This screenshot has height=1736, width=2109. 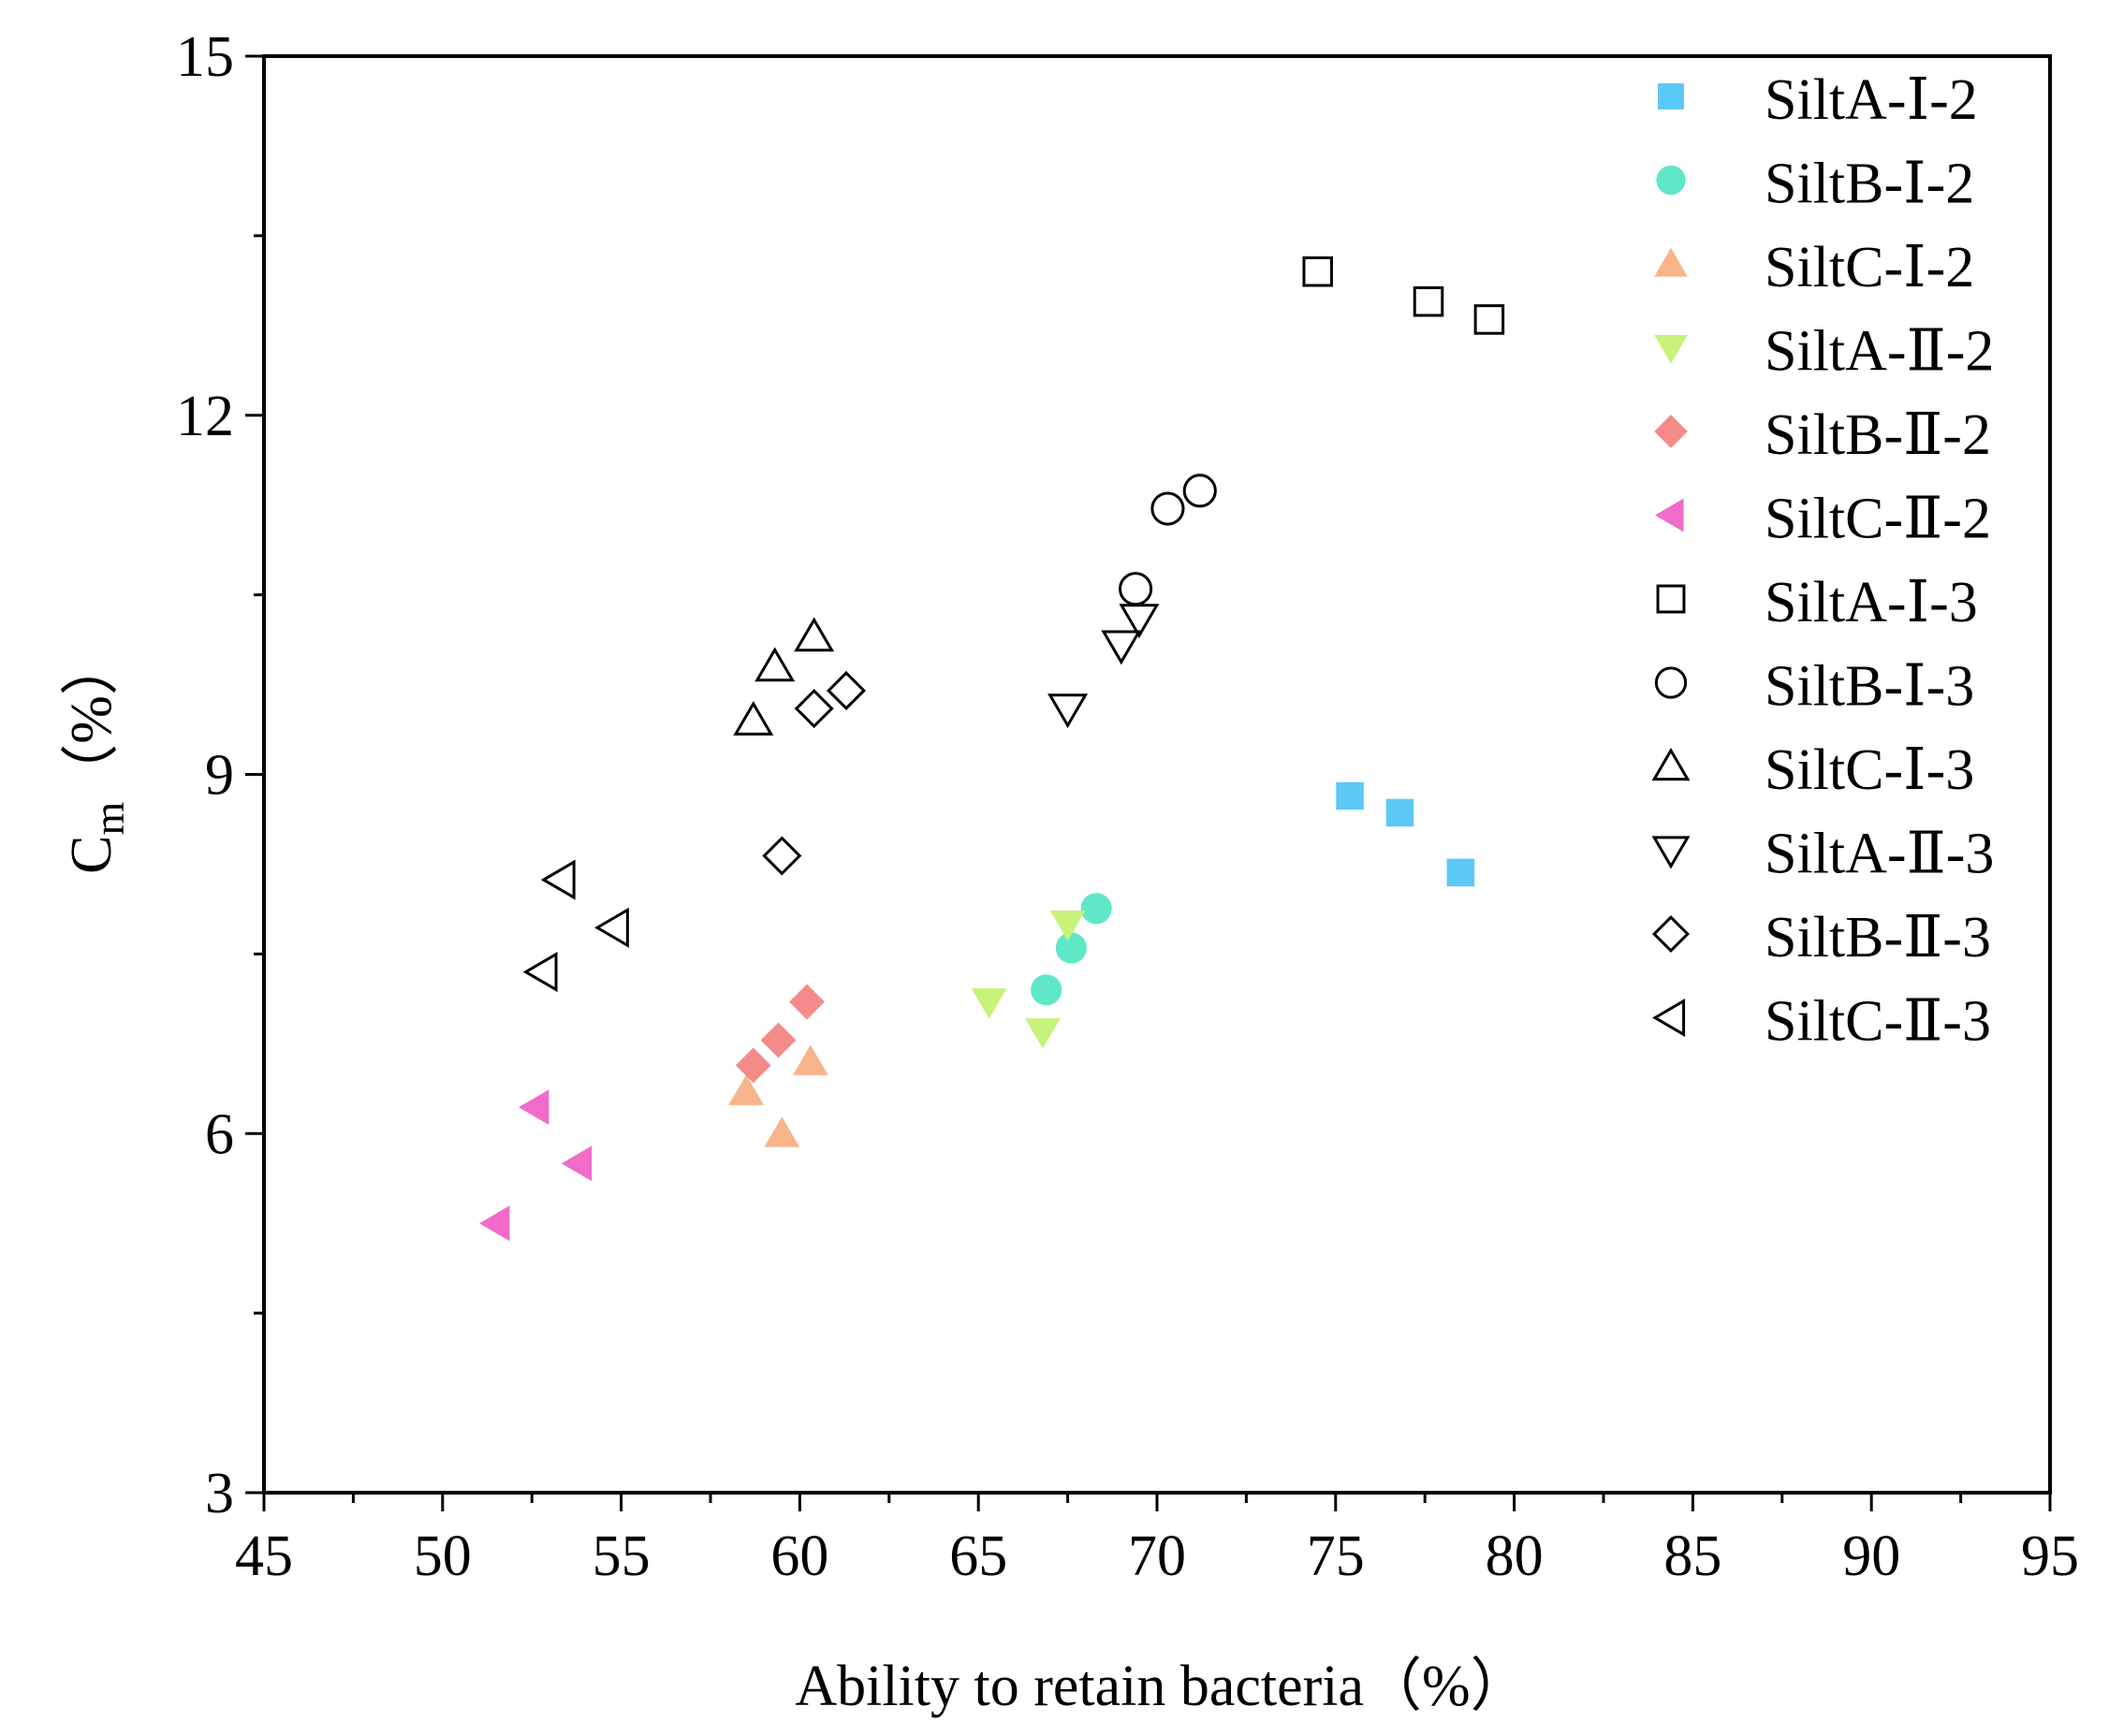 What do you see at coordinates (978, 1556) in the screenshot?
I see `x-tick-label: 65` at bounding box center [978, 1556].